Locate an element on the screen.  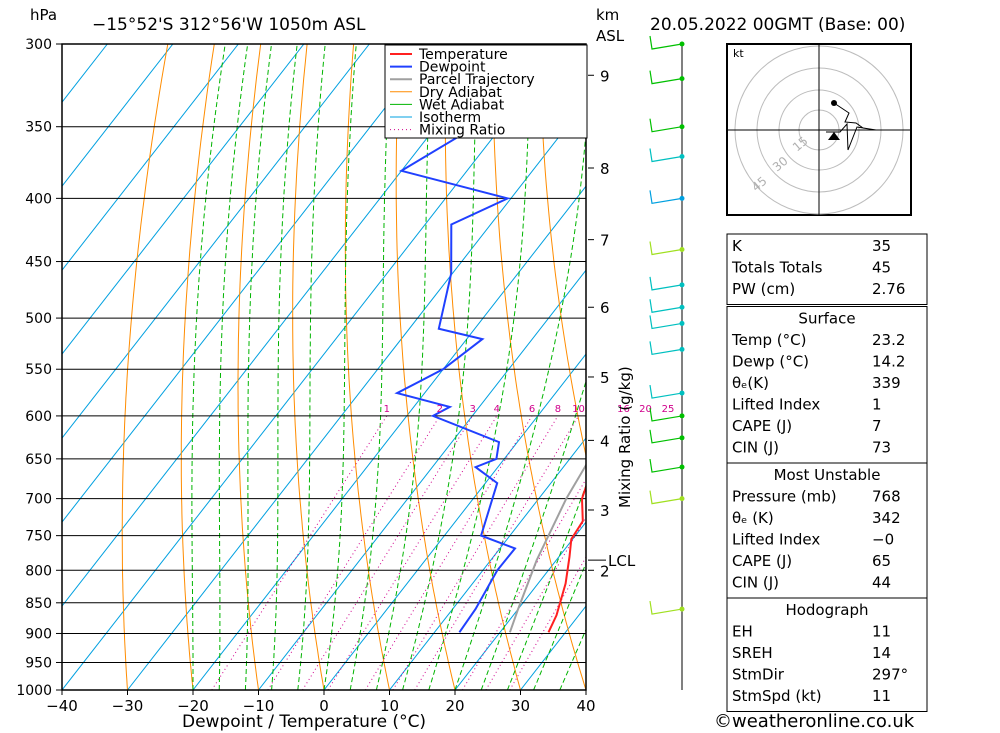
mixing-ratio-axis-title: Mixing Ratio (g/kg) is located at coordinates (625, 437).